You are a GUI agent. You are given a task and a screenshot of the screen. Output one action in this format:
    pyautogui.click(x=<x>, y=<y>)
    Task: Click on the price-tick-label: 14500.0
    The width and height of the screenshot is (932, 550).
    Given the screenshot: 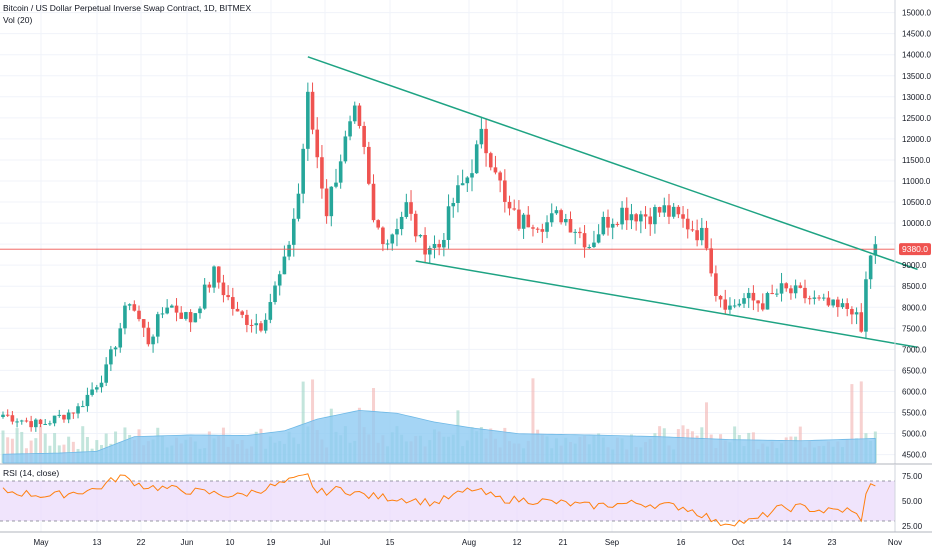 What is the action you would take?
    pyautogui.click(x=916, y=34)
    